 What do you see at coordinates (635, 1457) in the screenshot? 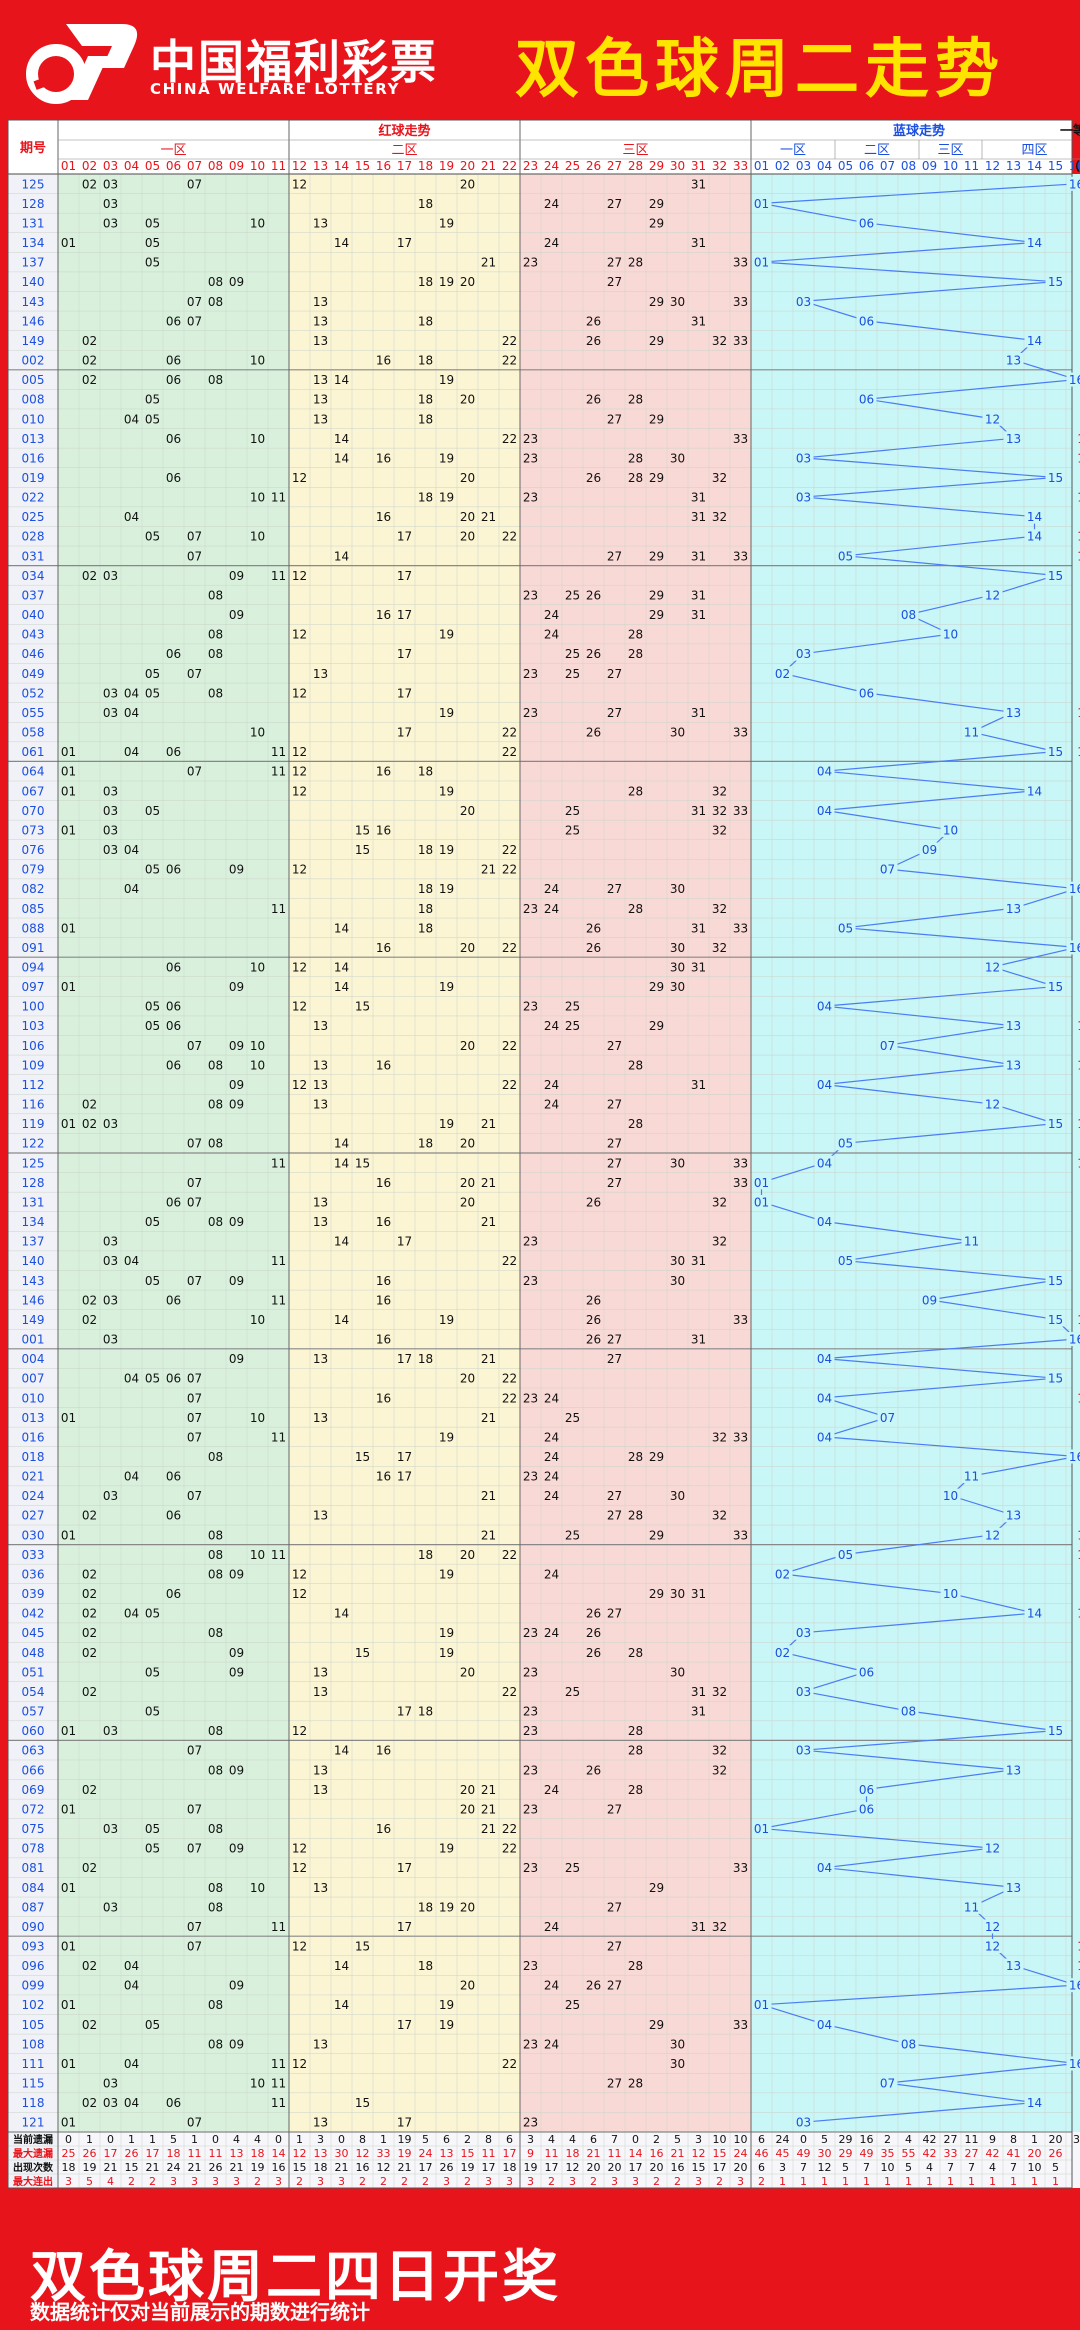
I see `red-ball-mark: 28` at bounding box center [635, 1457].